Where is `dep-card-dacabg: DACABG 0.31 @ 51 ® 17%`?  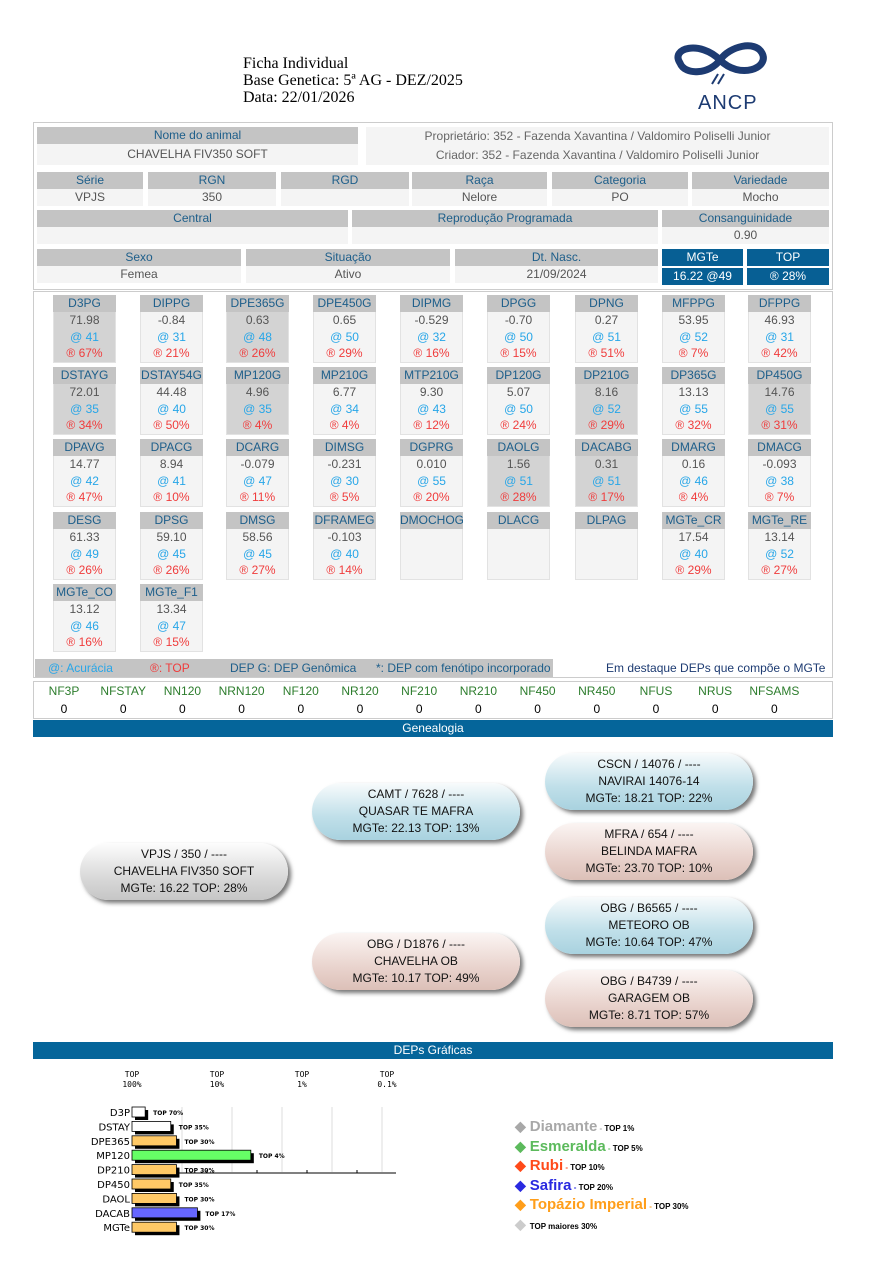
dep-card-dacabg: DACABG 0.31 @ 51 ® 17% is located at coordinates (606, 473).